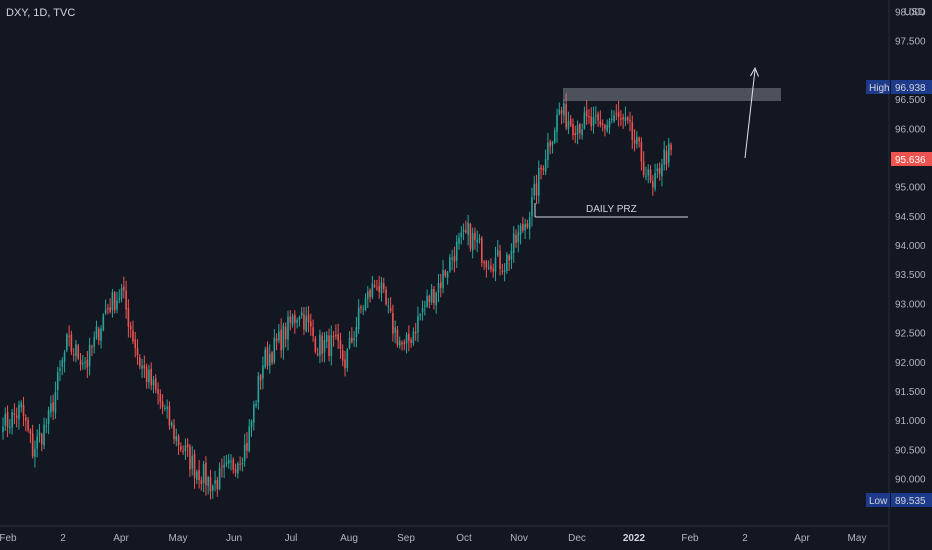 The image size is (932, 550). What do you see at coordinates (910, 42) in the screenshot?
I see `price-tick-label: 97.500` at bounding box center [910, 42].